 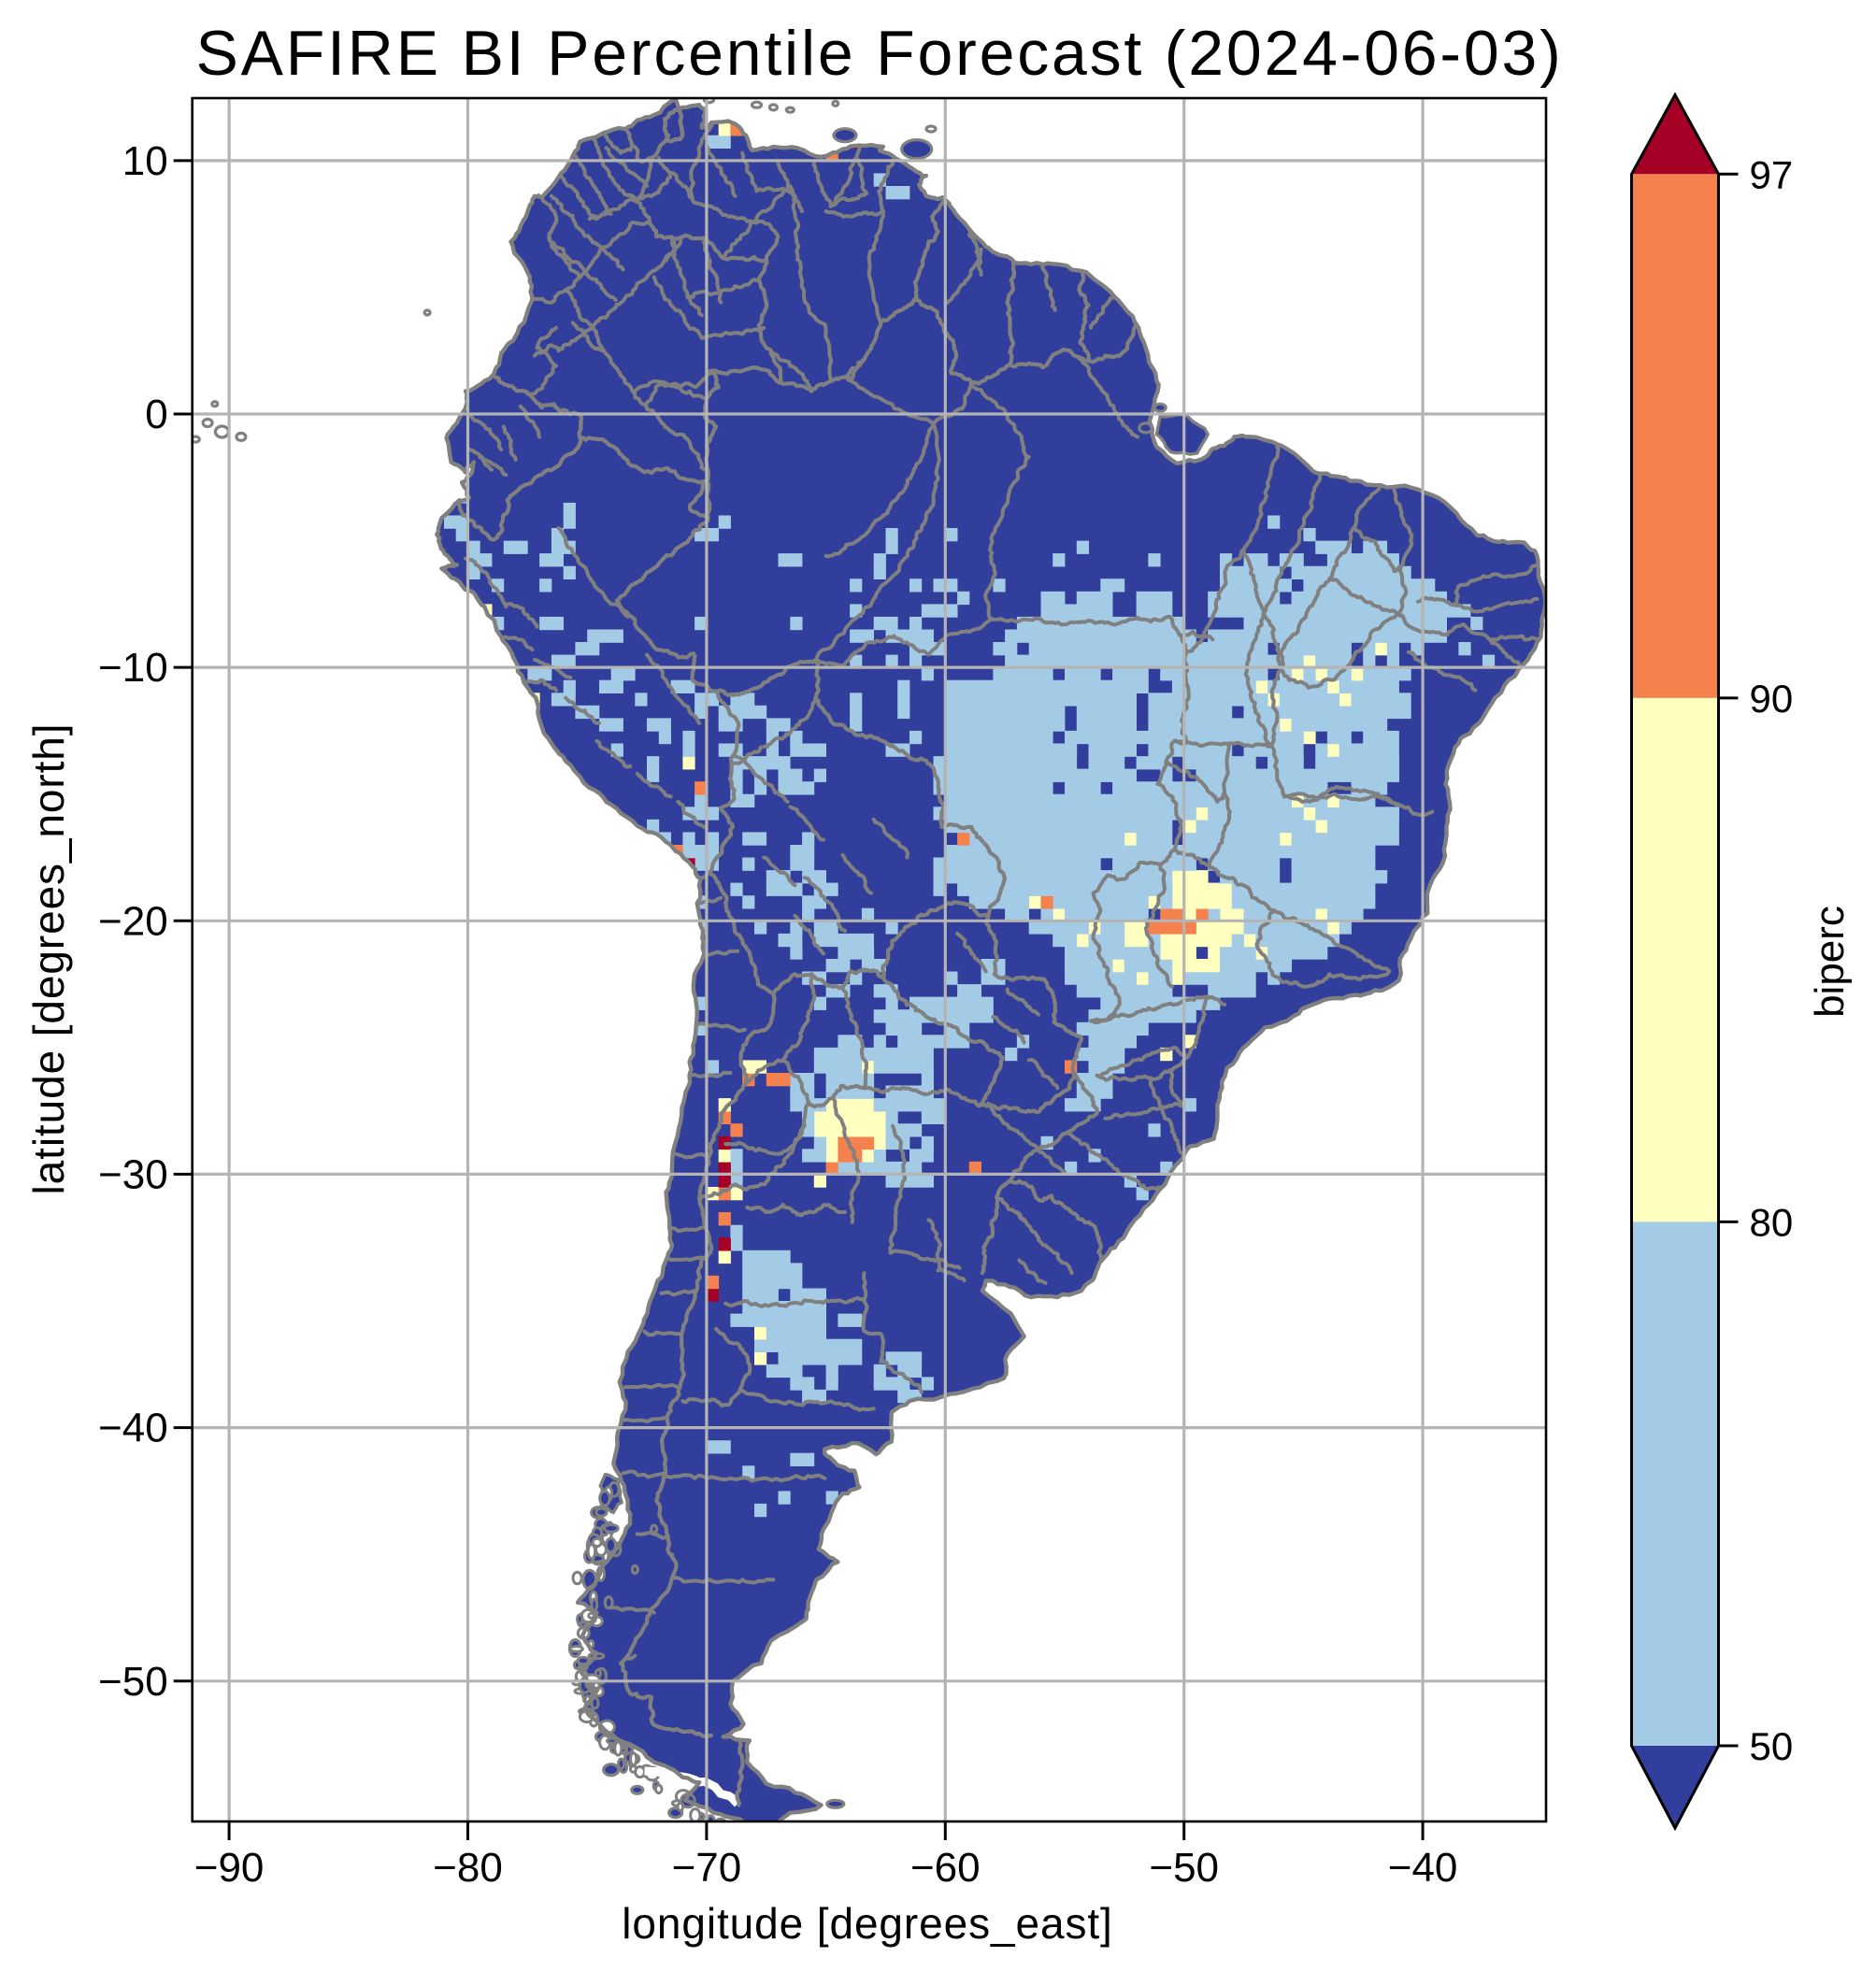 I want to click on svg-text: longitude [degrees_east], so click(x=867, y=1923).